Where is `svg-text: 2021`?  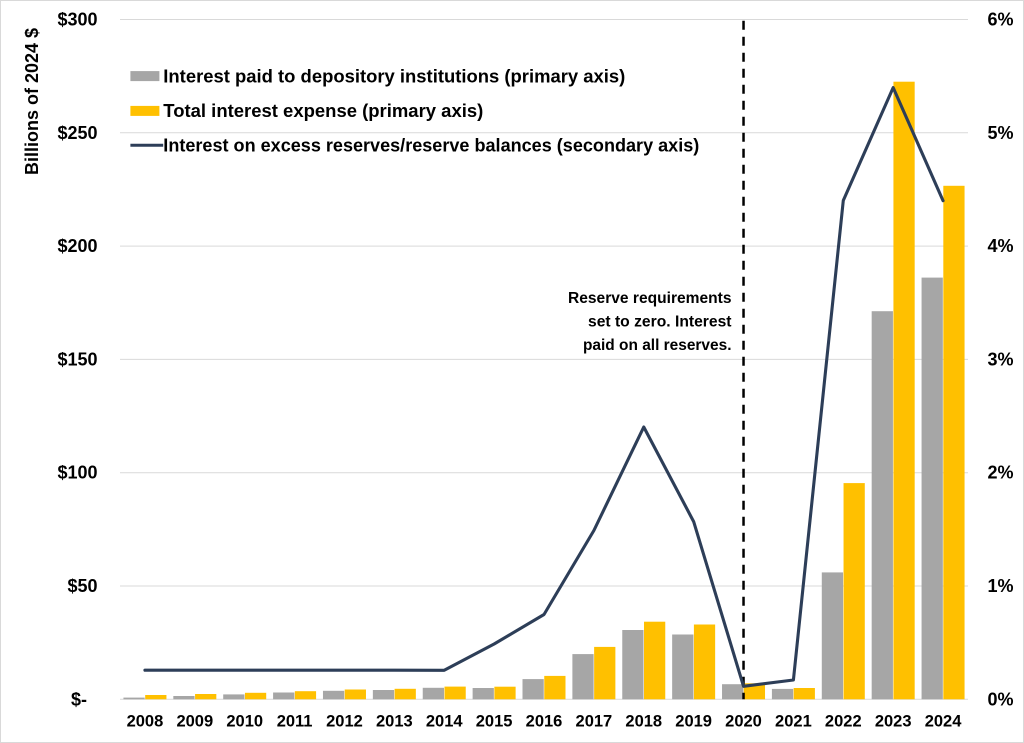 svg-text: 2021 is located at coordinates (793, 722).